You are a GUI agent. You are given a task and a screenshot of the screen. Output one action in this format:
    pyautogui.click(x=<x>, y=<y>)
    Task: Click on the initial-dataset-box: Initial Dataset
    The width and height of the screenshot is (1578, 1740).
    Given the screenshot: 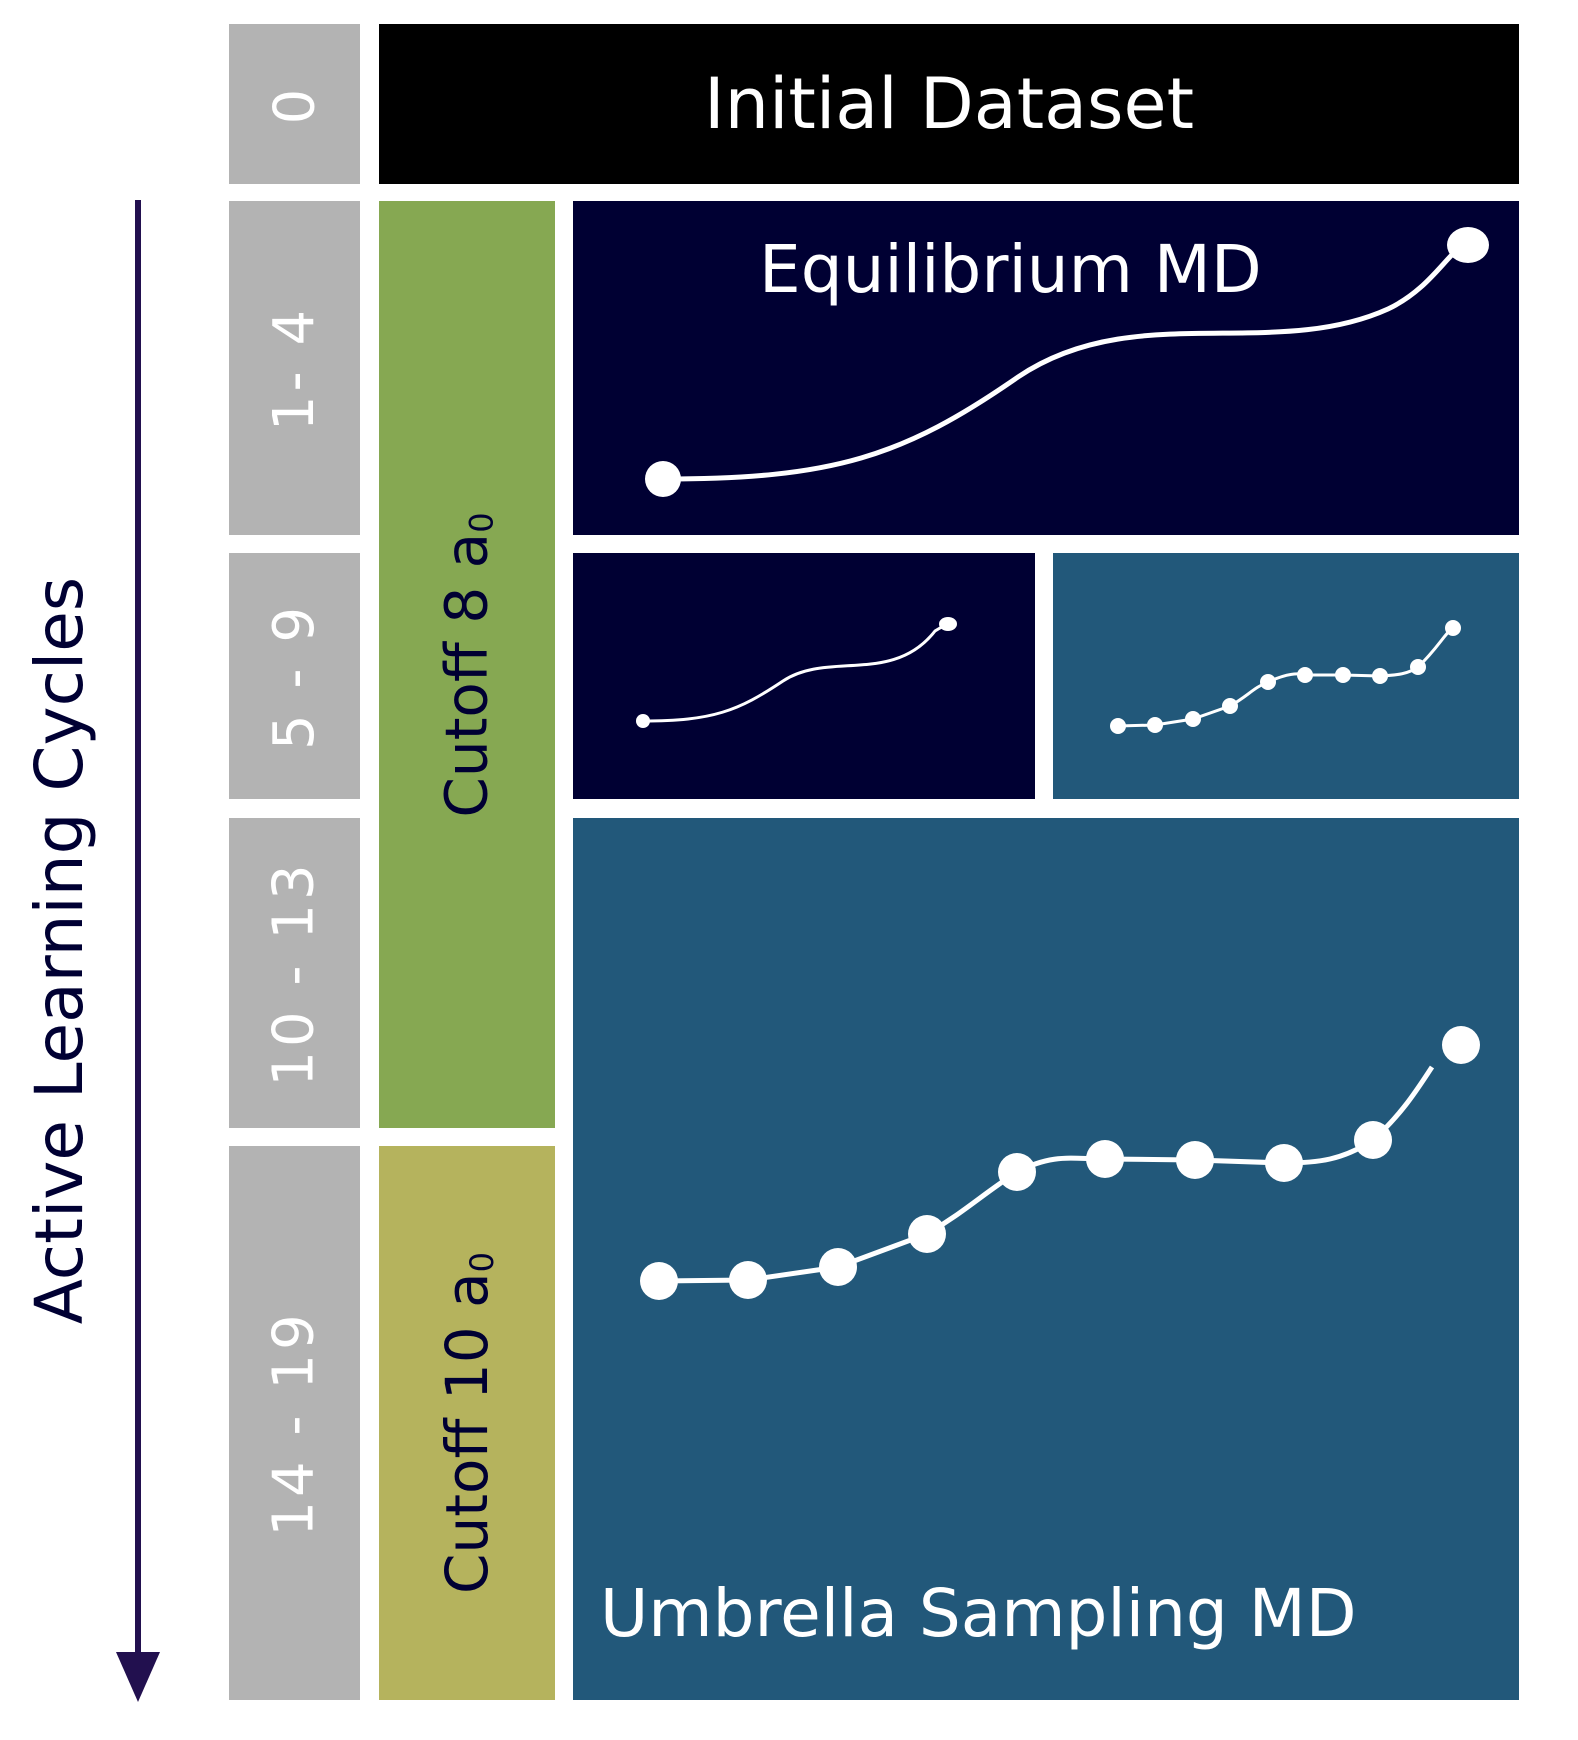 What is the action you would take?
    pyautogui.click(x=949, y=104)
    